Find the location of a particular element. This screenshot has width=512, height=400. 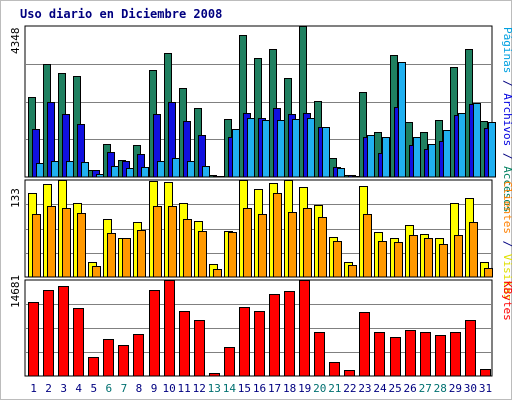

x-tick-day-29: 29 is located at coordinates (455, 388).